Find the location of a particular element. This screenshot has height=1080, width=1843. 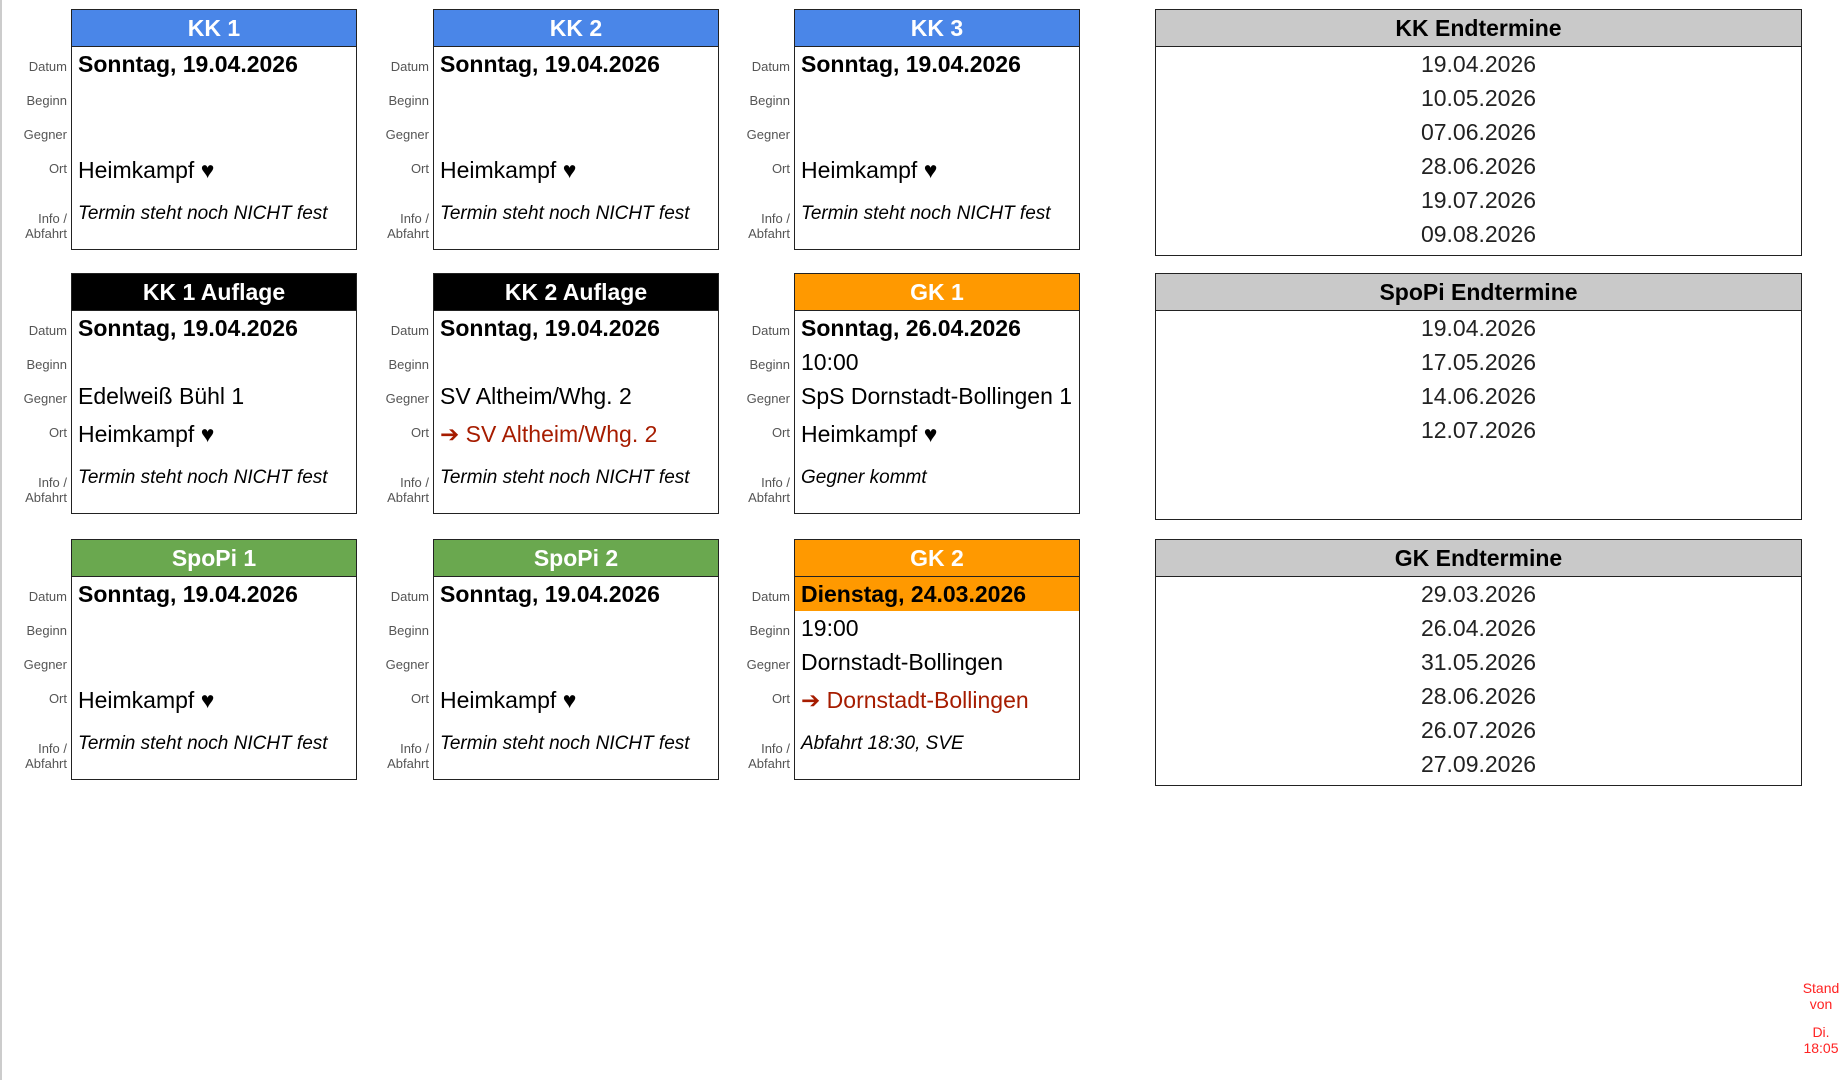

endtermine-title: GK Endtermine is located at coordinates (1478, 558).